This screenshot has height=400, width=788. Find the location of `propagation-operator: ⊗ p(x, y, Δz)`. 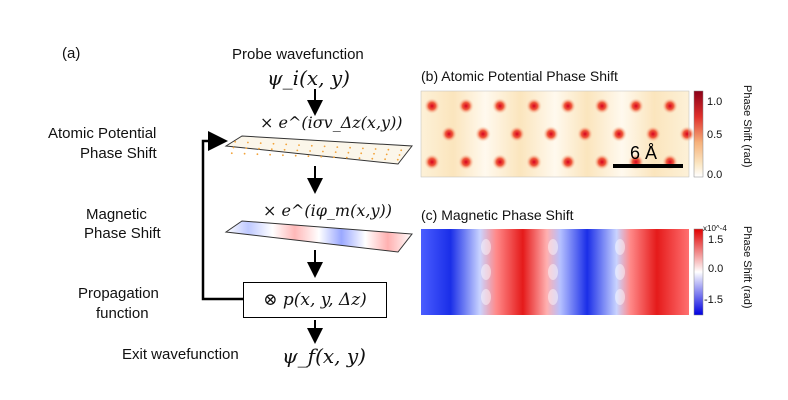

propagation-operator: ⊗ p(x, y, Δz) is located at coordinates (315, 300).